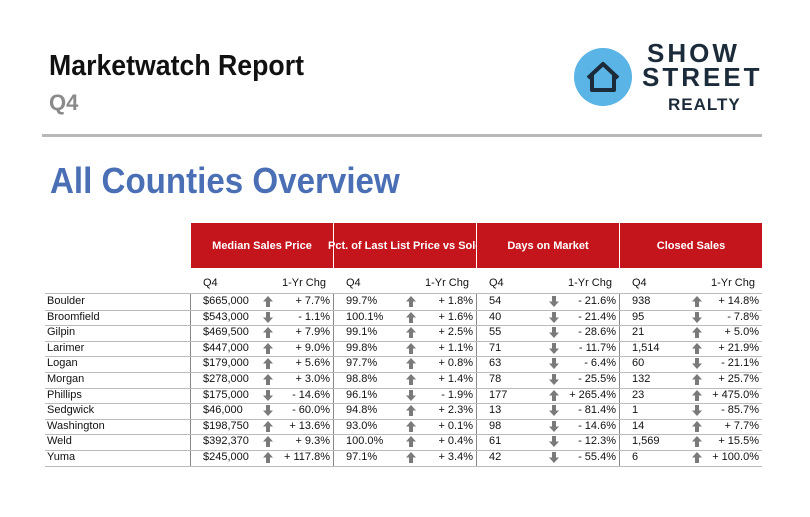  Describe the element at coordinates (226, 332) in the screenshot. I see `q4-value: $469,500` at that location.